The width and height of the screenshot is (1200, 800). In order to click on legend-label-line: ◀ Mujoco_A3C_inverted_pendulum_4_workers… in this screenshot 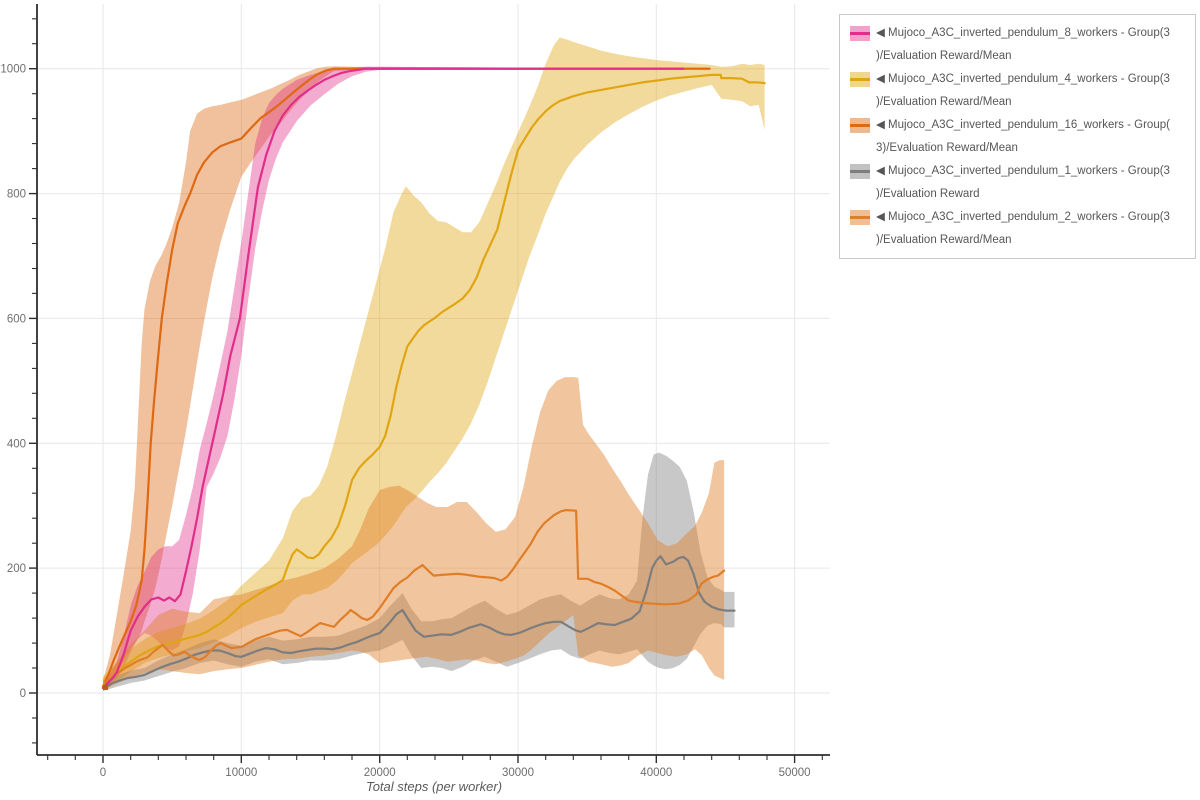, I will do `click(1023, 79)`.